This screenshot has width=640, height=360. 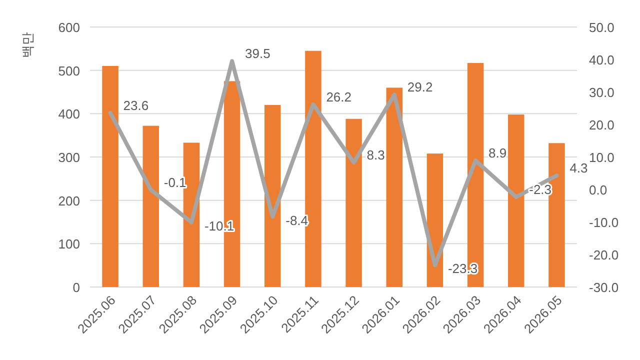 I want to click on y2-tick-label: 20.0, so click(x=601, y=125).